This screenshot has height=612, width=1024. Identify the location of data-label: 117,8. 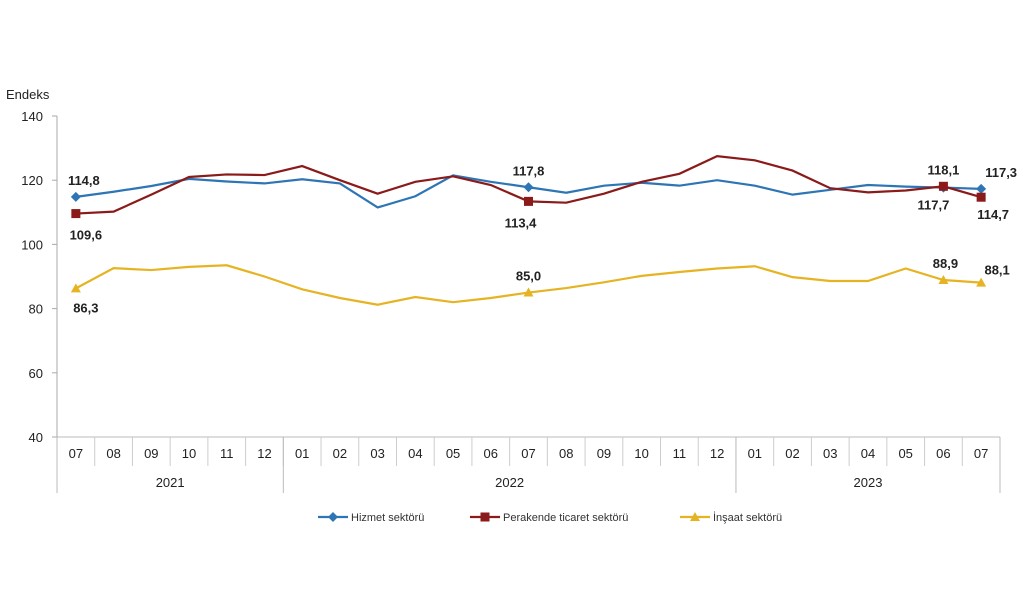
(529, 170).